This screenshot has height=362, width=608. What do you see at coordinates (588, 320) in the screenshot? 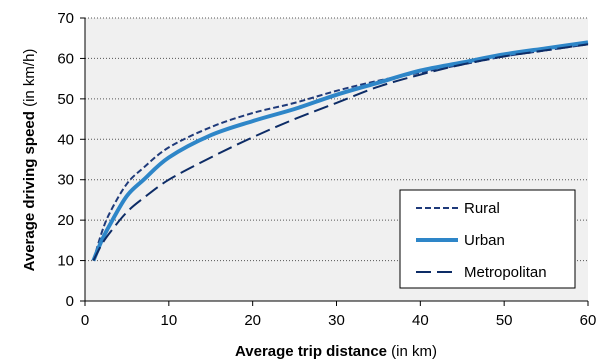
I see `x-tick-label: 60` at bounding box center [588, 320].